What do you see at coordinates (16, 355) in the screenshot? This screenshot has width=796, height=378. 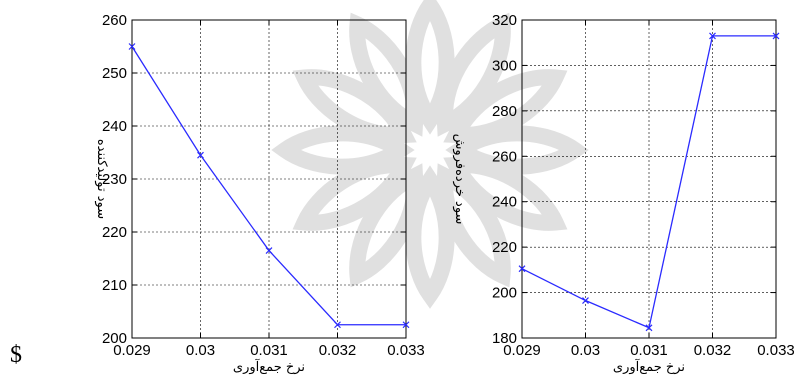 I see `footnote-symbol: $` at bounding box center [16, 355].